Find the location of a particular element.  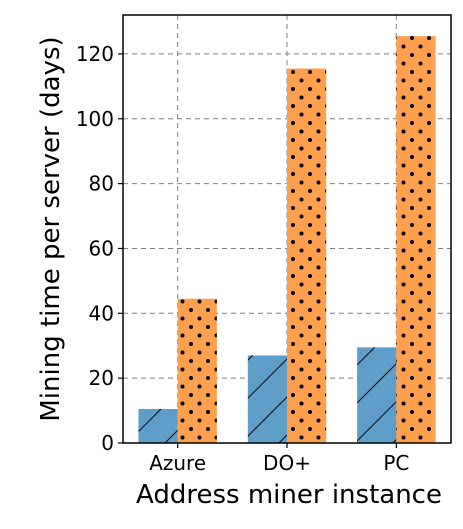

y-tick-label: 40 is located at coordinates (101, 313).